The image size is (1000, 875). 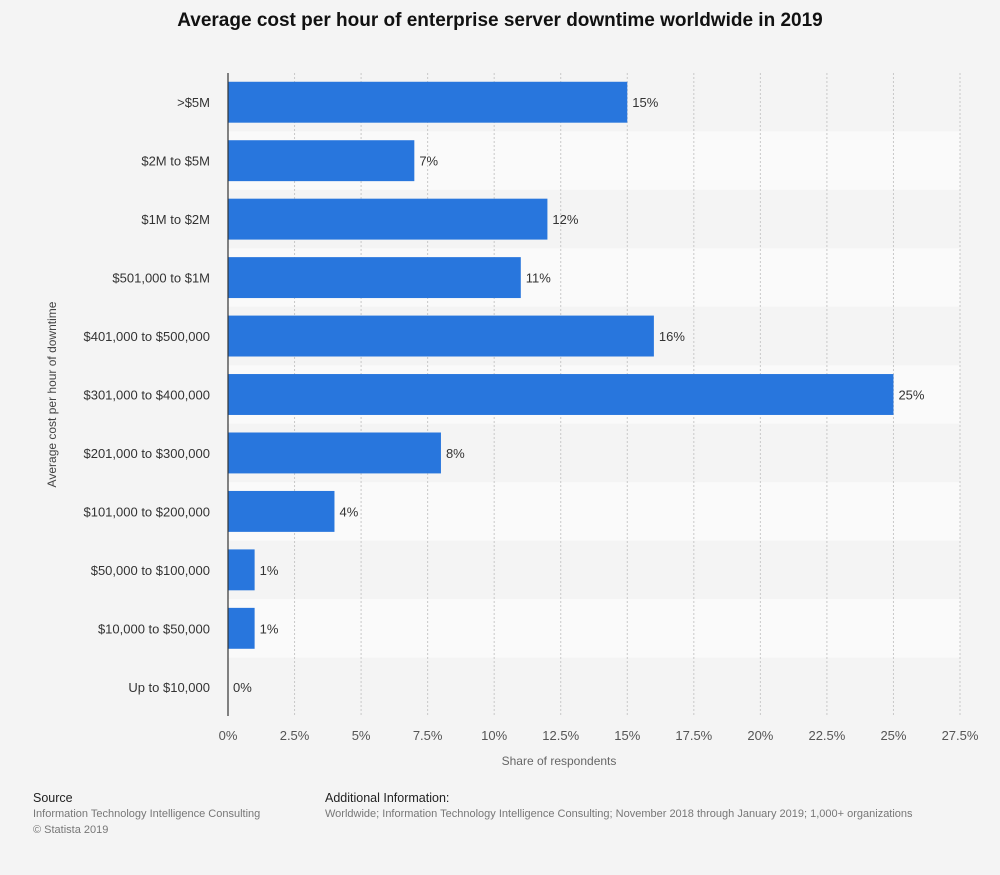 I want to click on value-label: 25%, so click(x=911, y=395).